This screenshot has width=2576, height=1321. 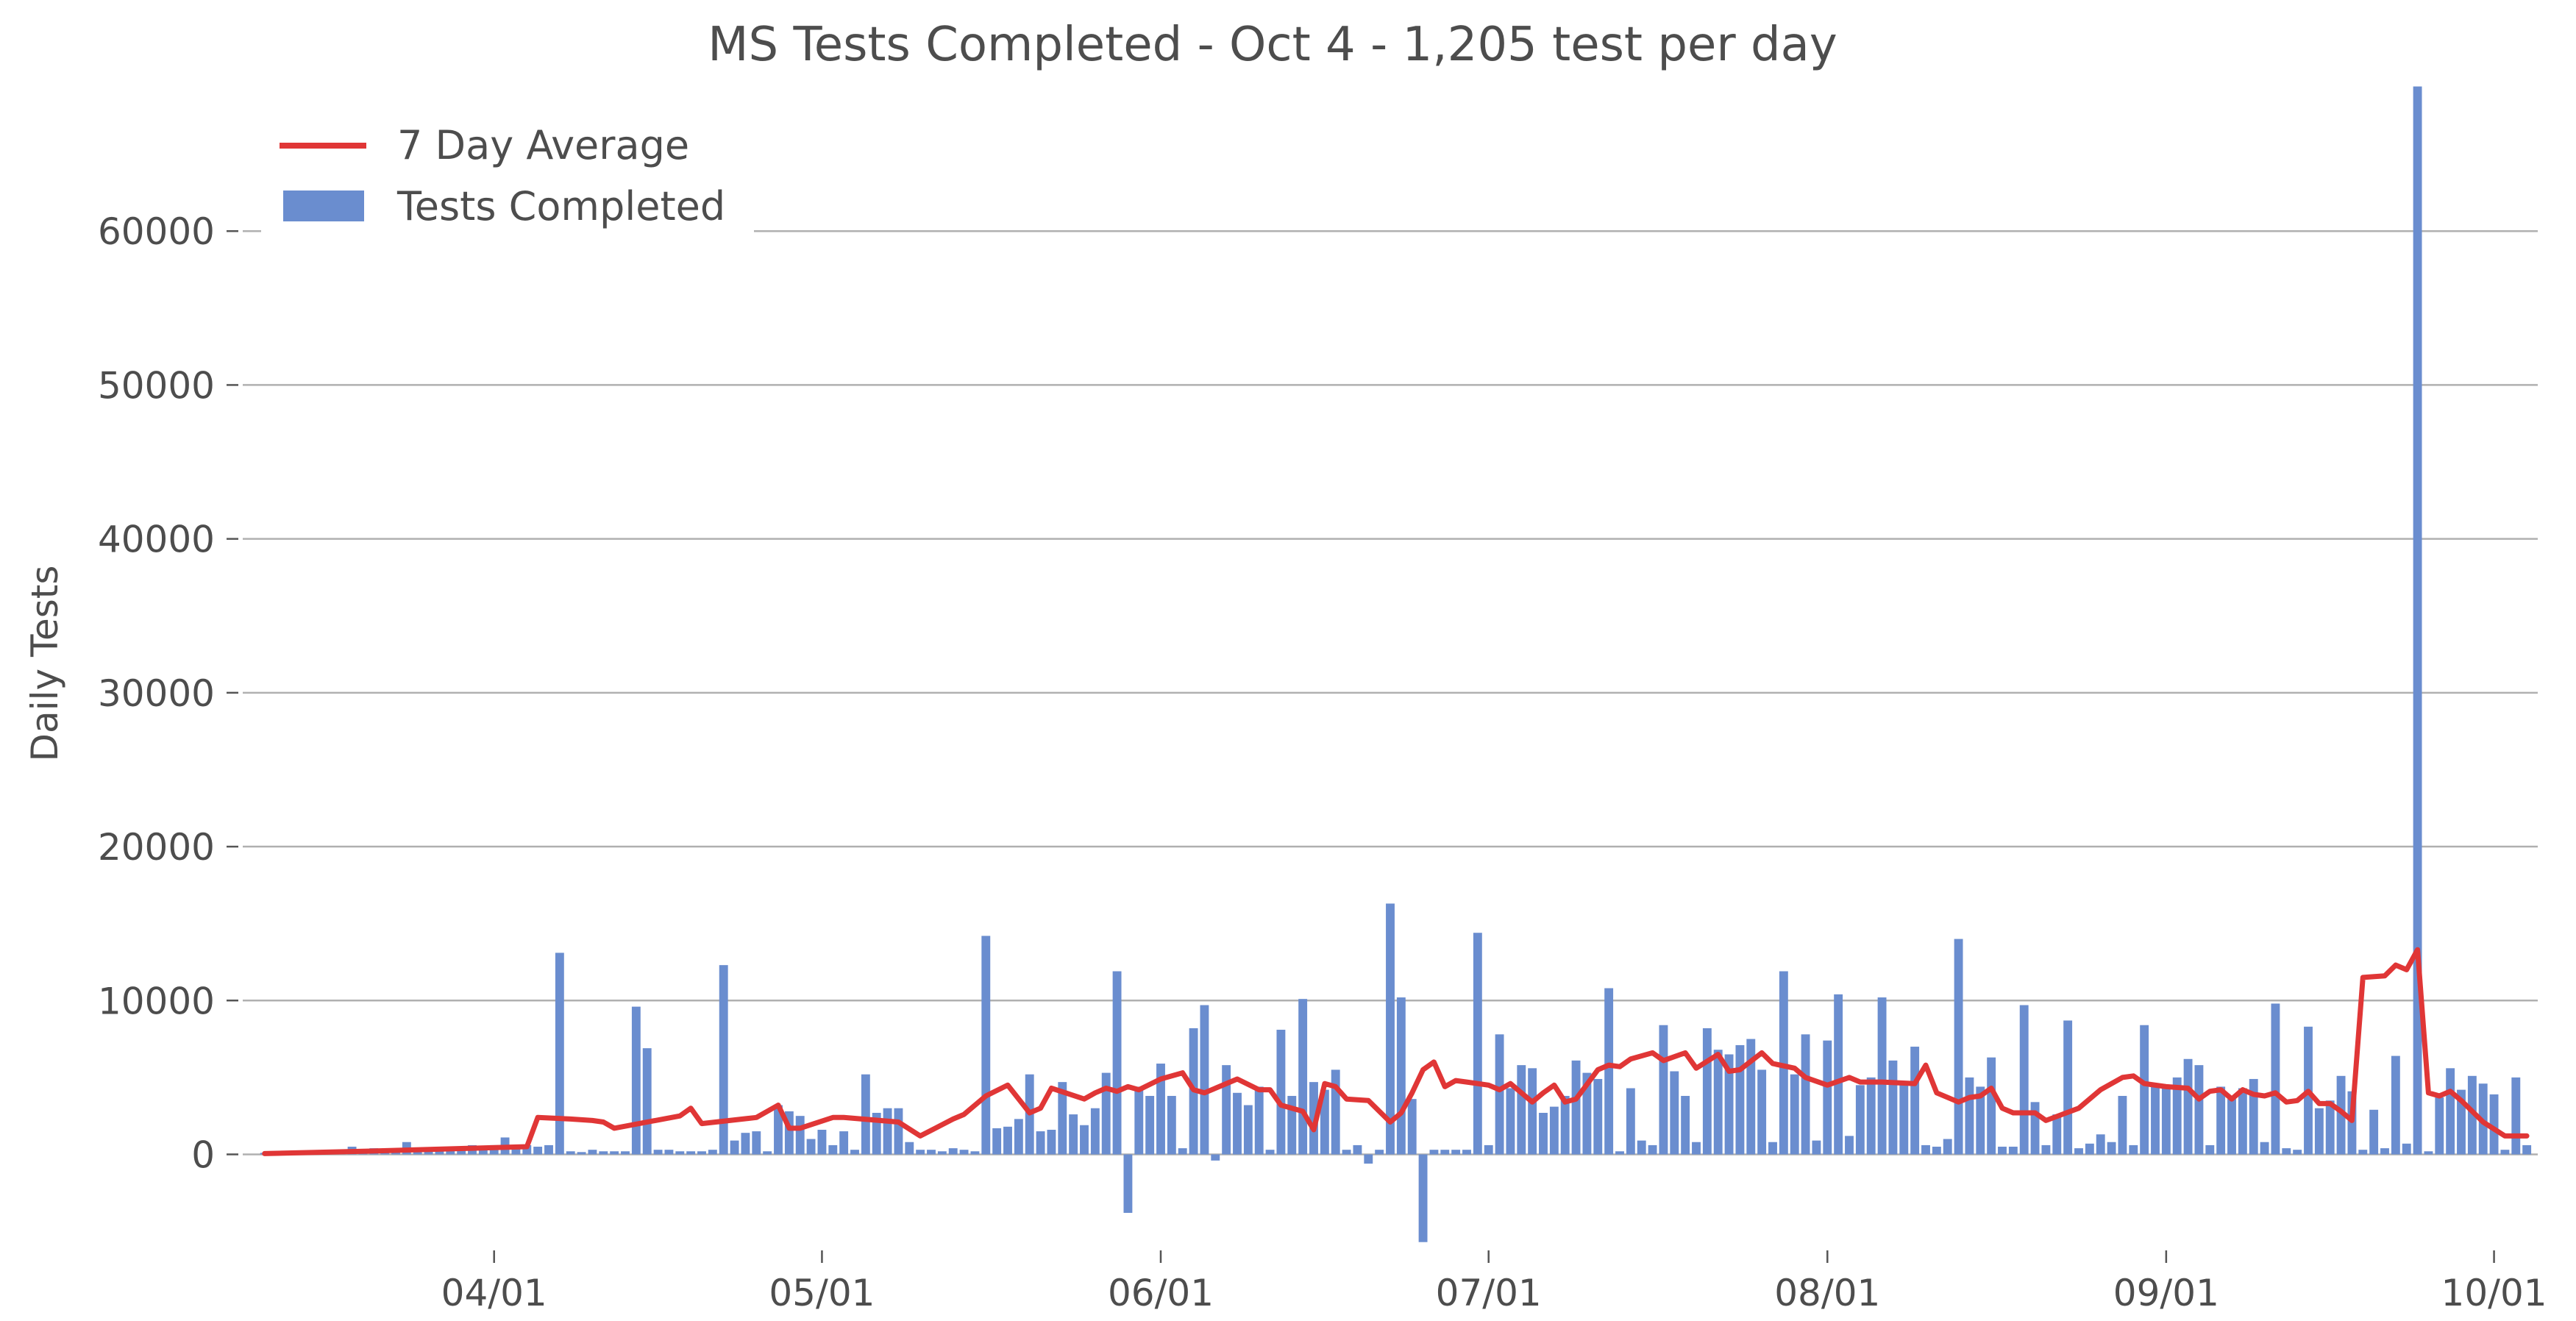 I want to click on x-tick-label: 05/01, so click(x=822, y=1293).